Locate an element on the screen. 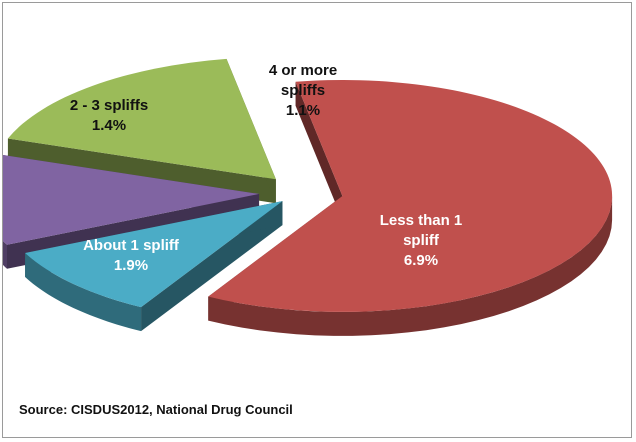 Image resolution: width=636 pixels, height=442 pixels. slice-name-label: About 1 spliff is located at coordinates (131, 245).